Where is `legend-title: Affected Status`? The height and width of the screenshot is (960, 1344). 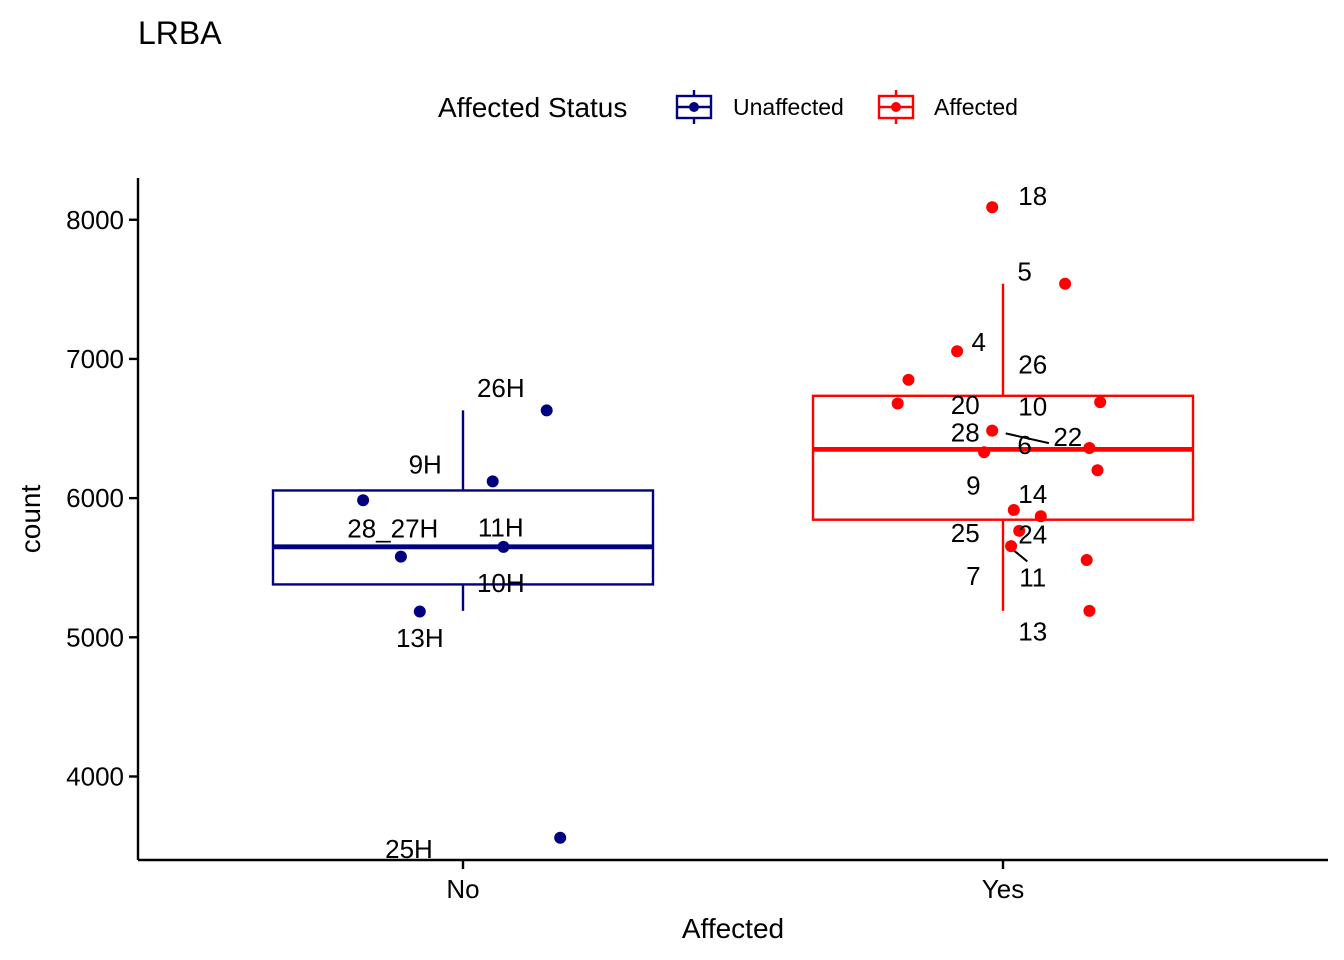
legend-title: Affected Status is located at coordinates (532, 107).